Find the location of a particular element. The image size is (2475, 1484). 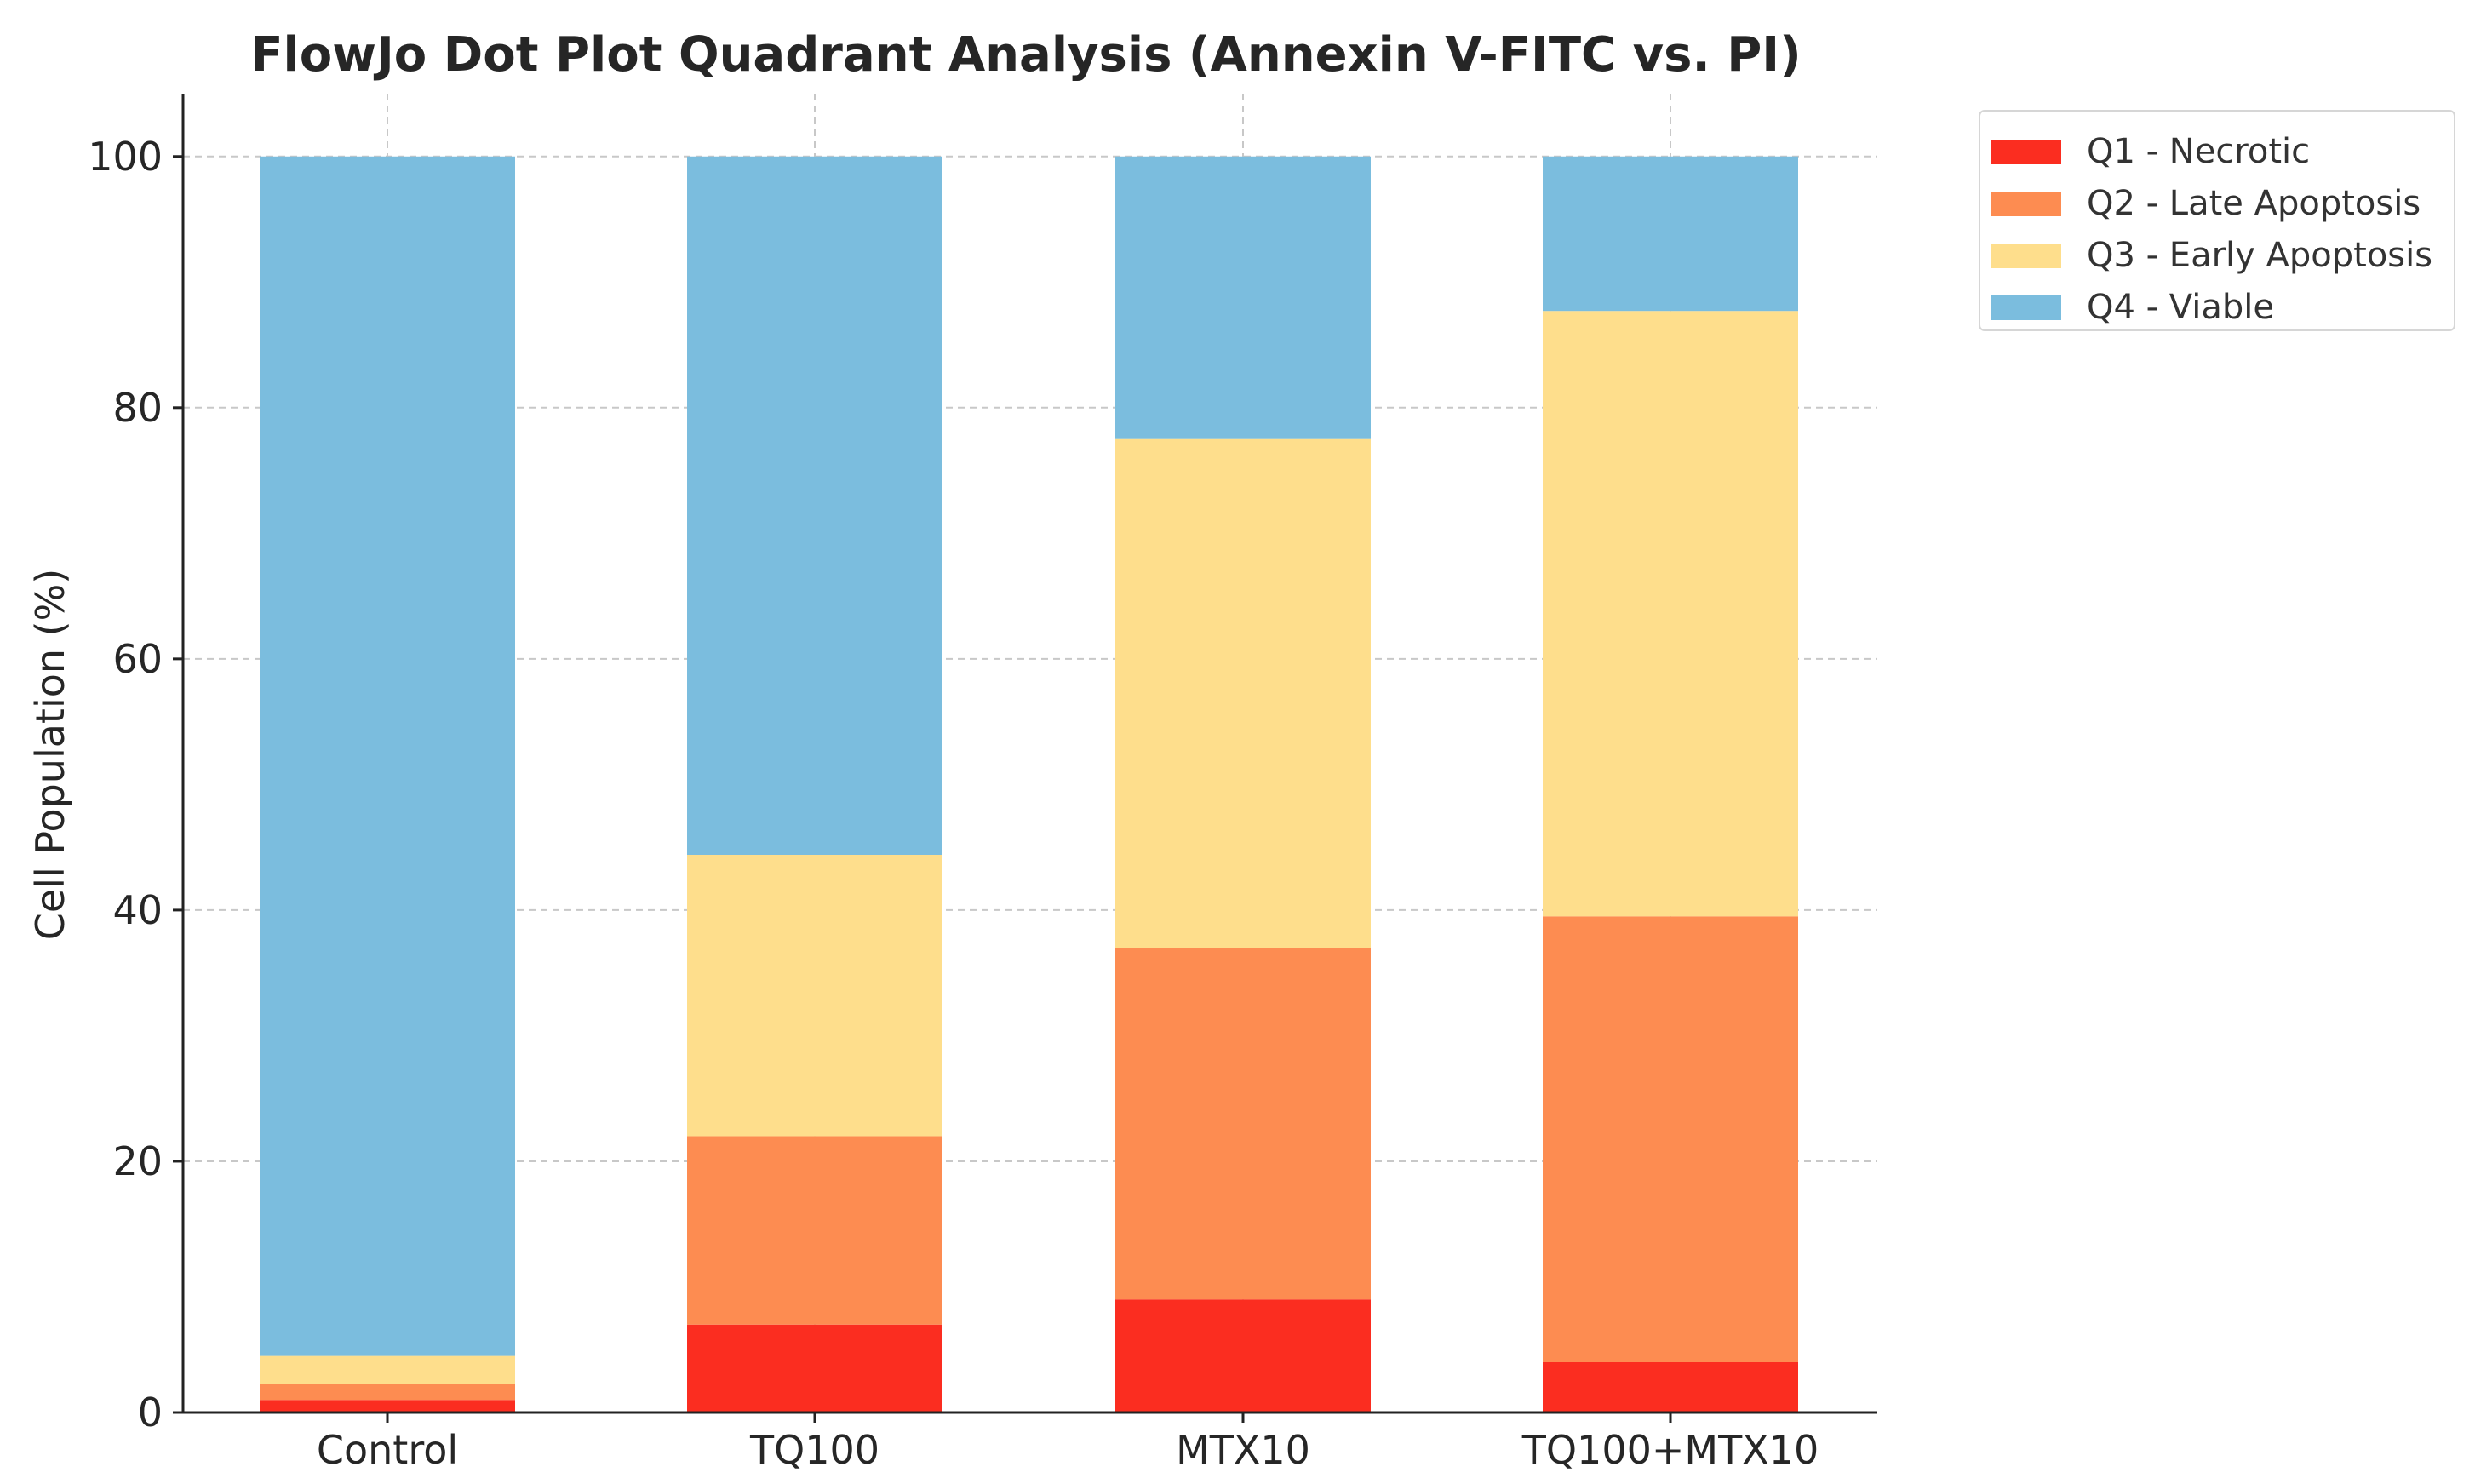

x-tick-label-control: Control is located at coordinates (387, 1450).